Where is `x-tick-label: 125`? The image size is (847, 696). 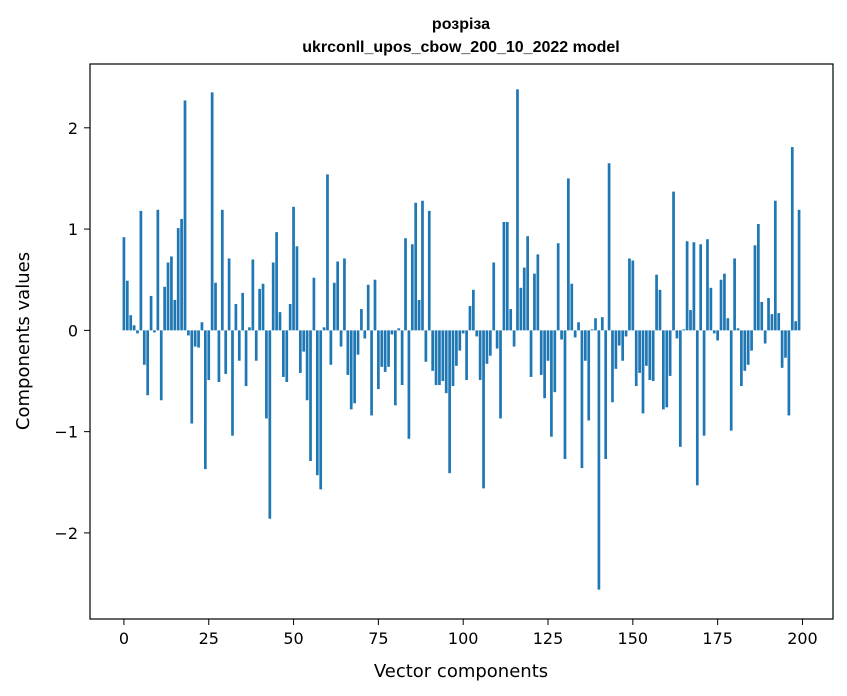 x-tick-label: 125 is located at coordinates (548, 638).